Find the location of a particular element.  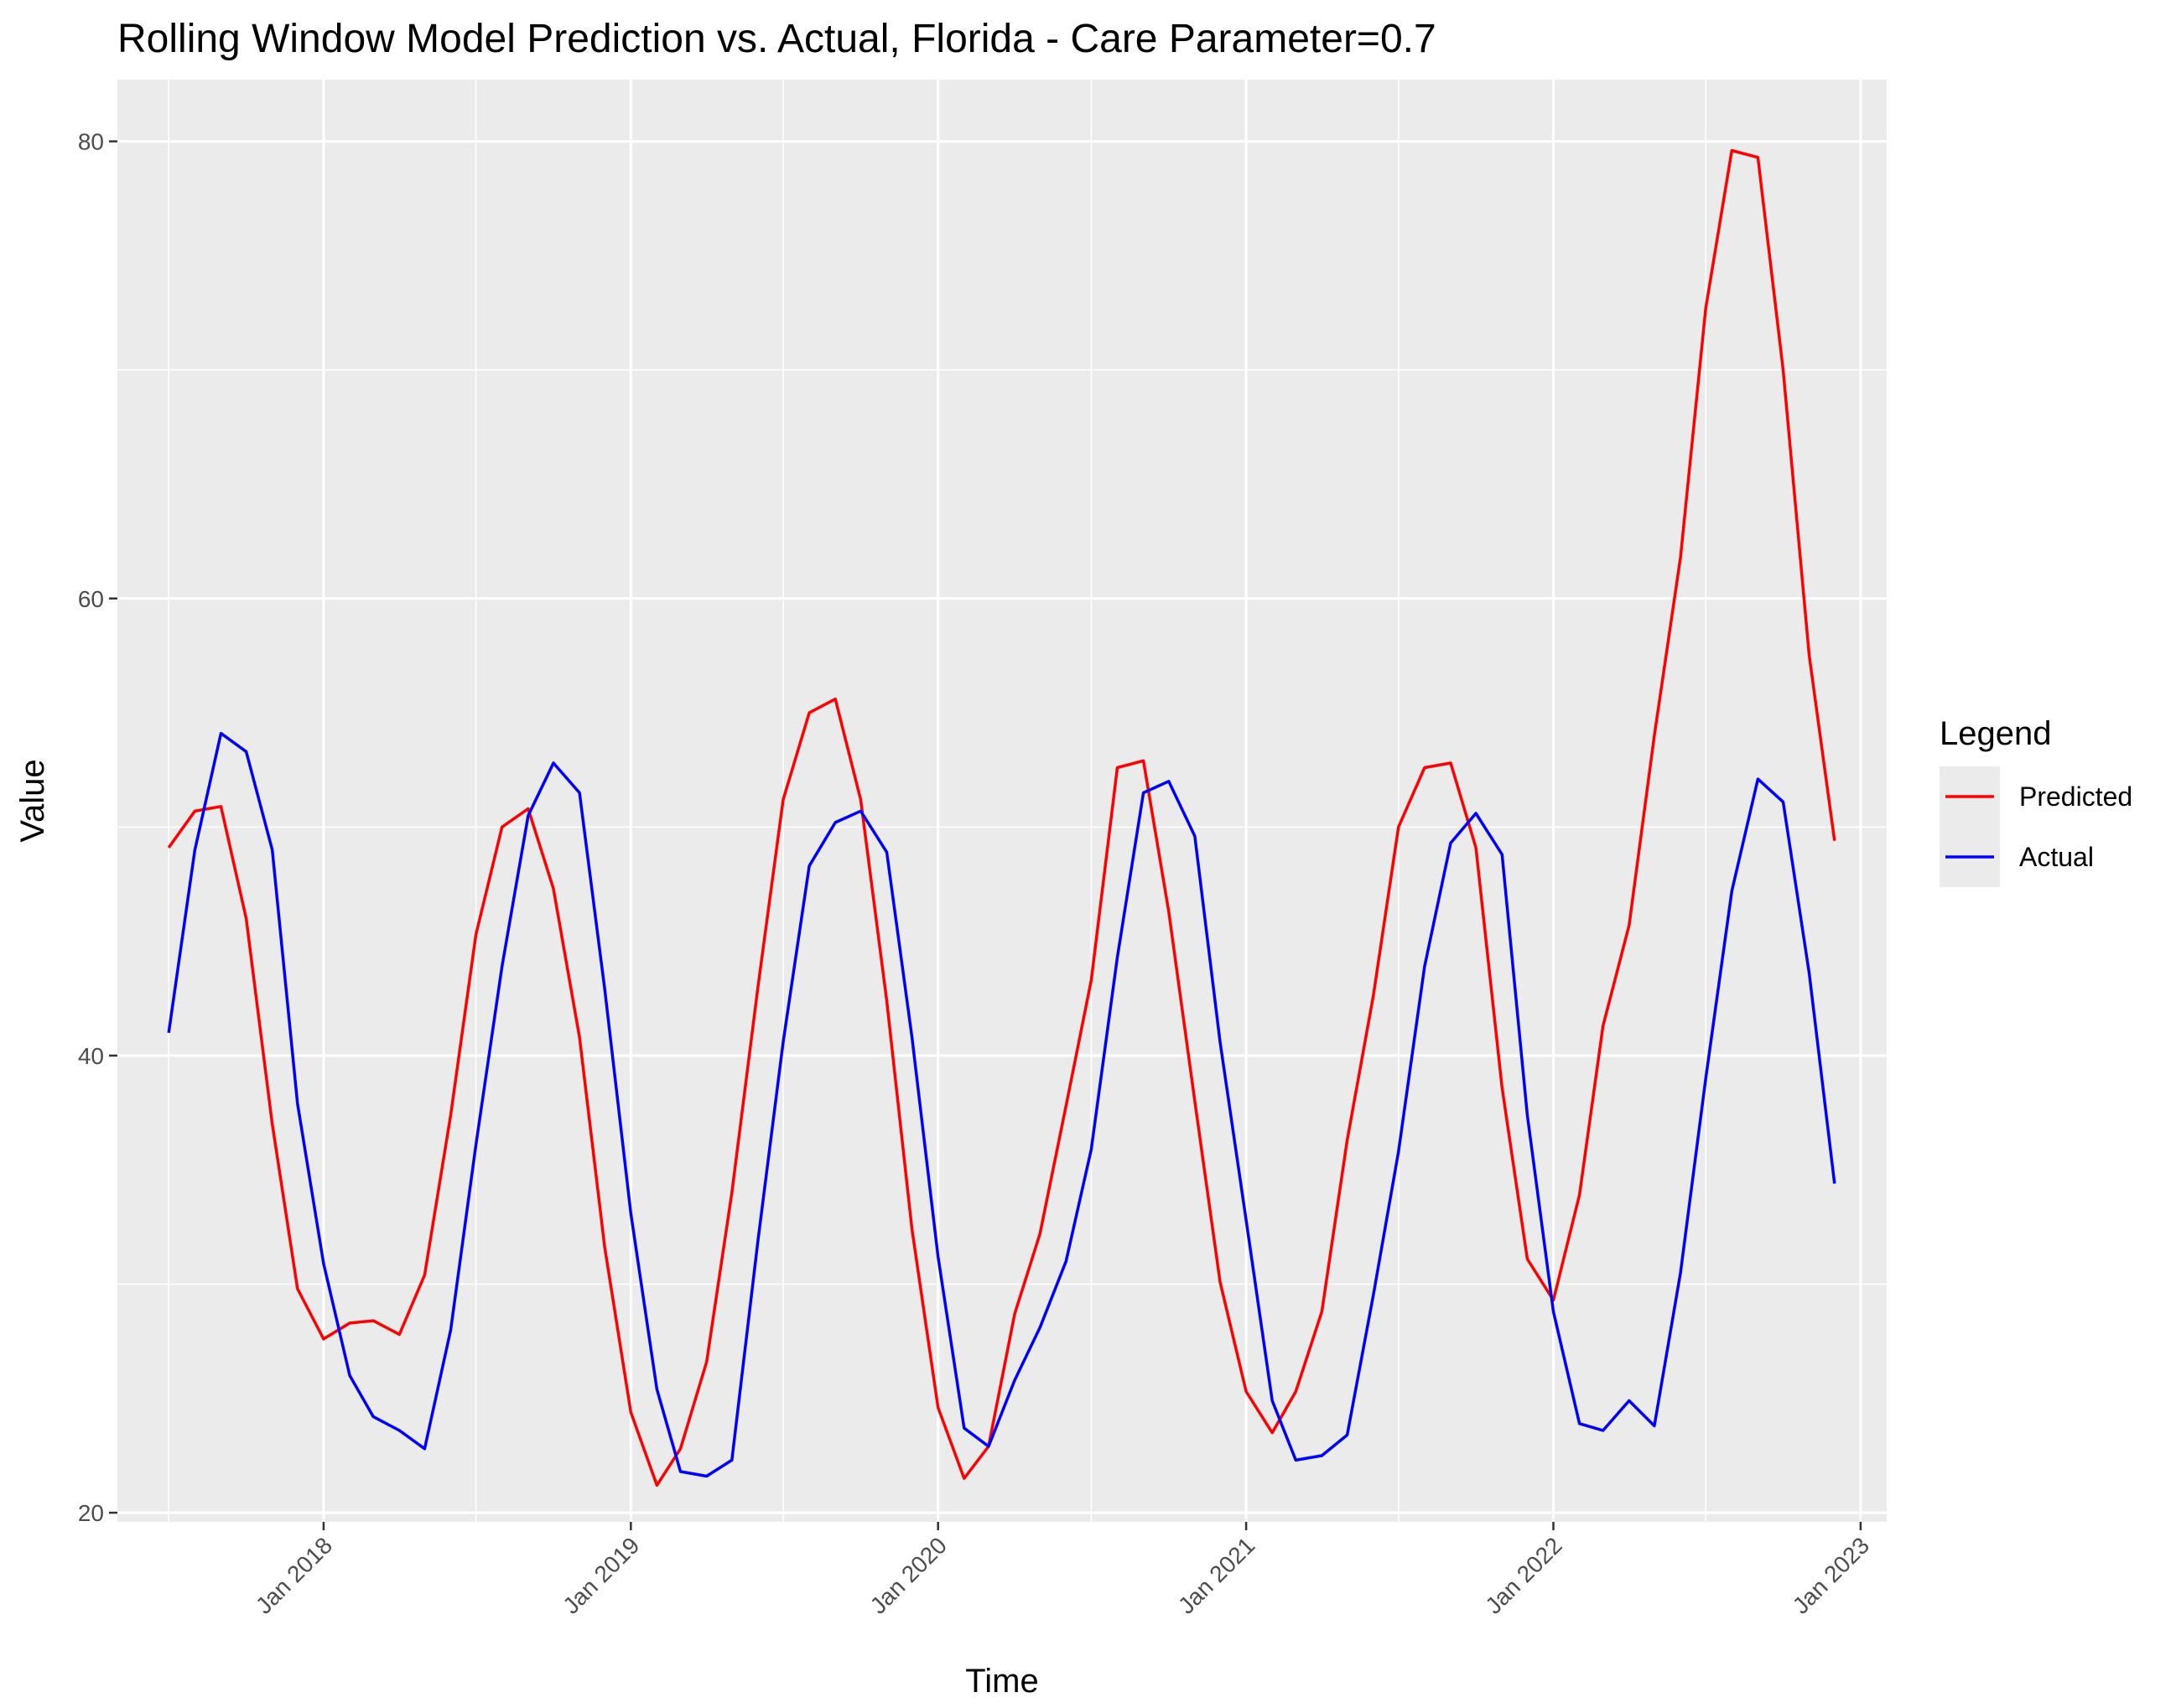

x-tick-label: Jan 2023 is located at coordinates (1831, 1575).